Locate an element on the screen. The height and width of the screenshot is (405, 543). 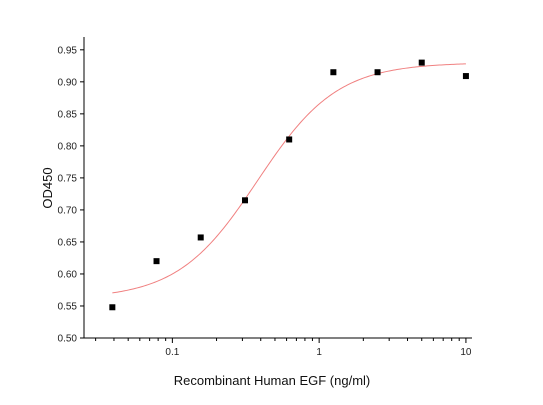
y-tick-label: 0.65 is located at coordinates (68, 242).